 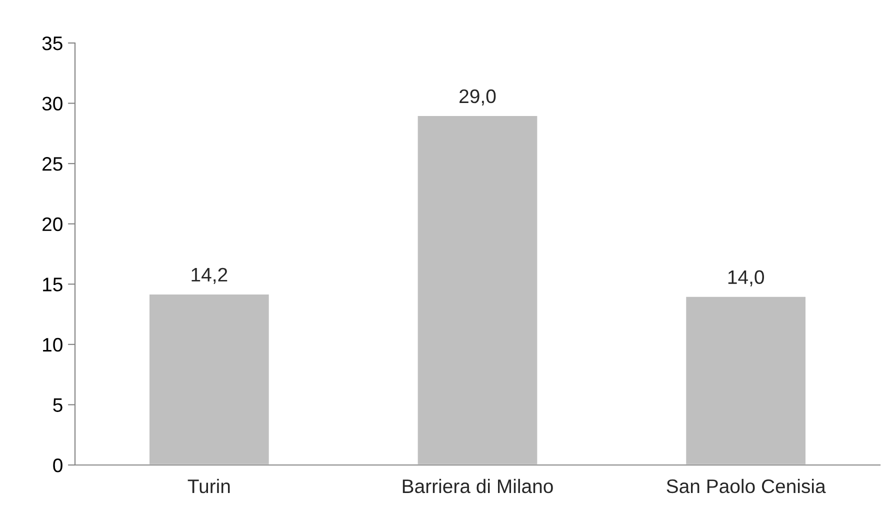 I want to click on y-tick-label: 10, so click(x=52, y=345).